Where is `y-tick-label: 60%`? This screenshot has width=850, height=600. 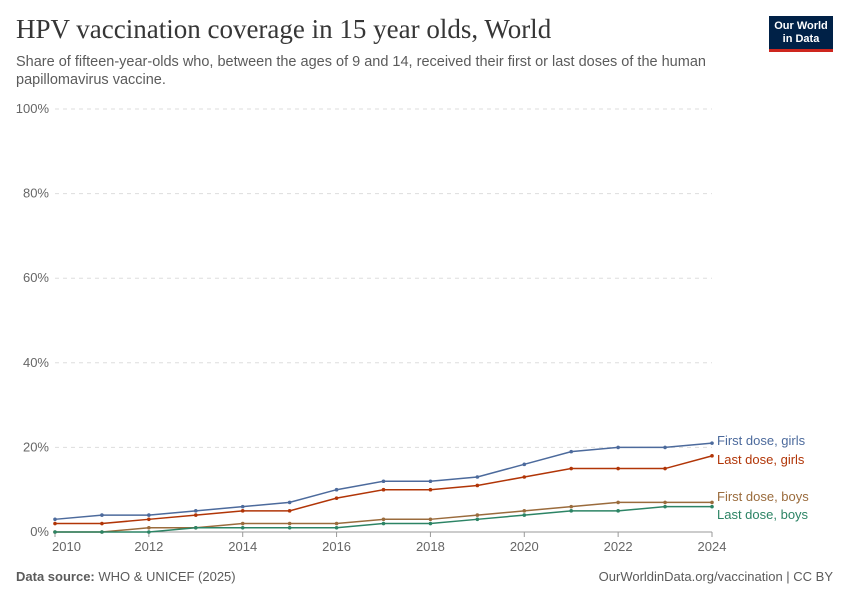
y-tick-label: 60% is located at coordinates (36, 277).